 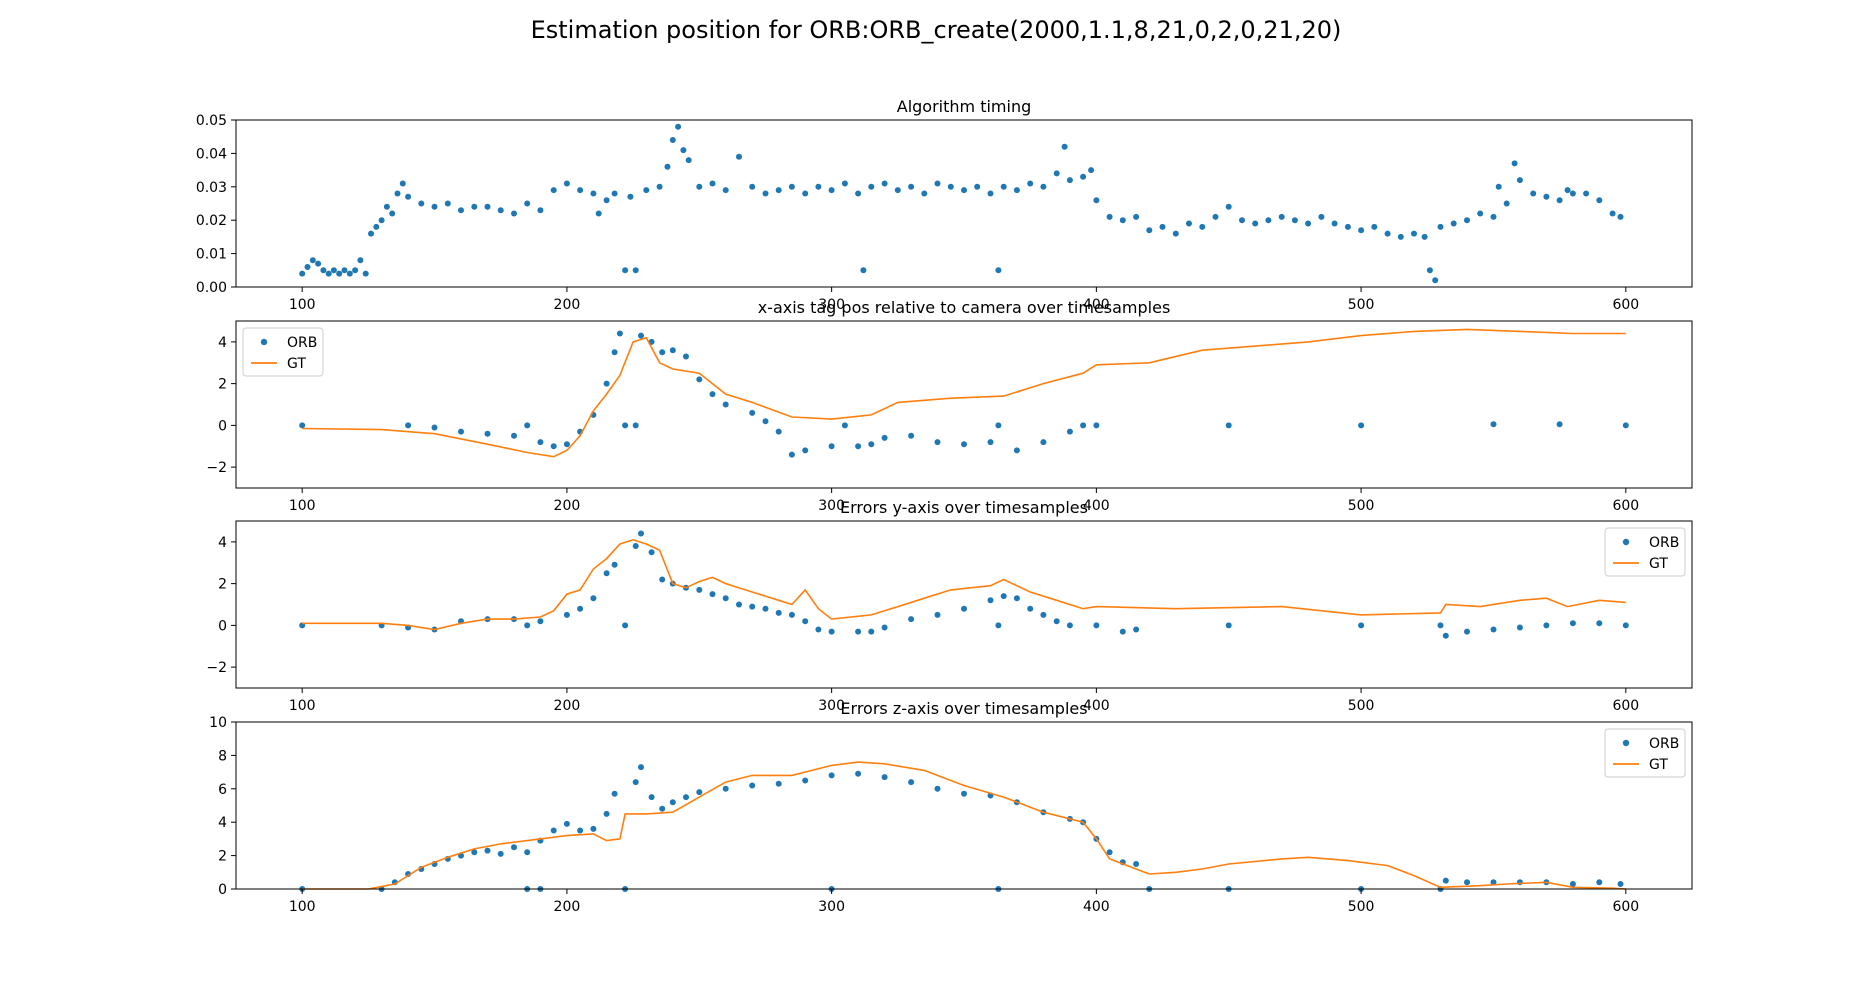 I want to click on legend: ORB GT, so click(x=283, y=352).